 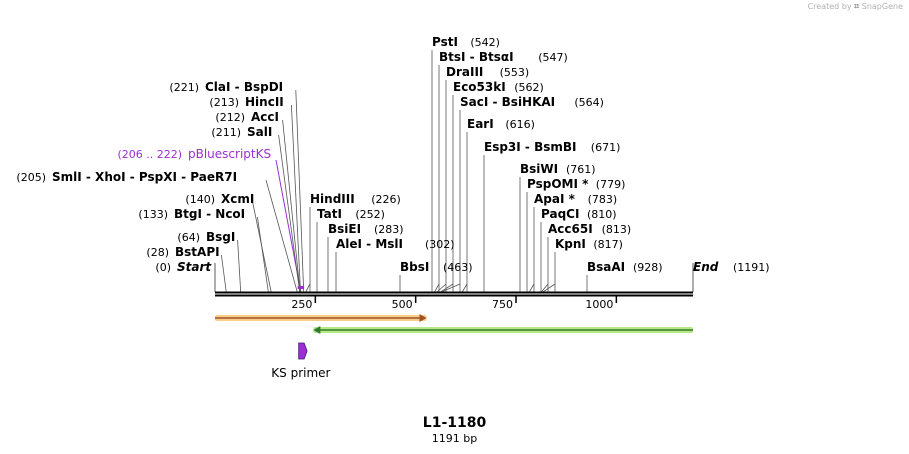 What do you see at coordinates (301, 287) in the screenshot?
I see `primer-binding-mark` at bounding box center [301, 287].